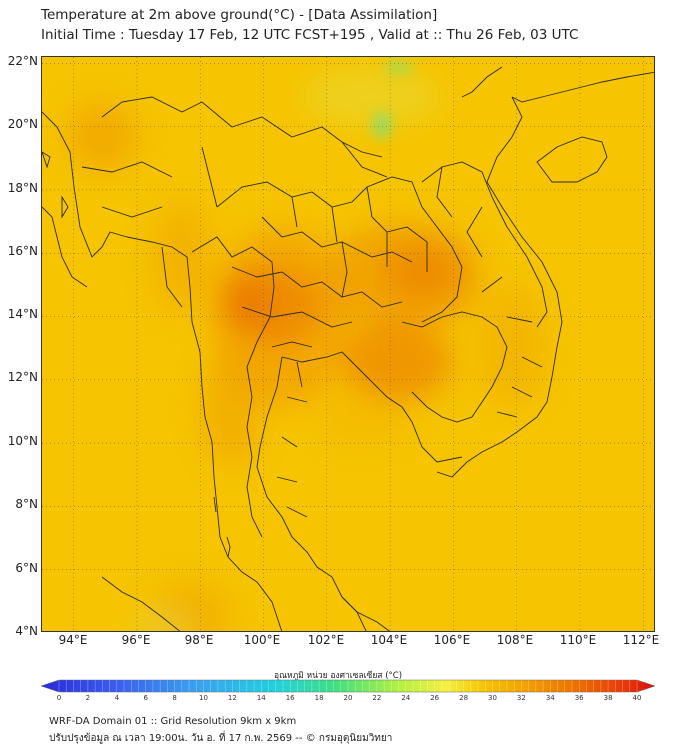 The width and height of the screenshot is (676, 756). What do you see at coordinates (435, 698) in the screenshot?
I see `colorbar-label: 26` at bounding box center [435, 698].